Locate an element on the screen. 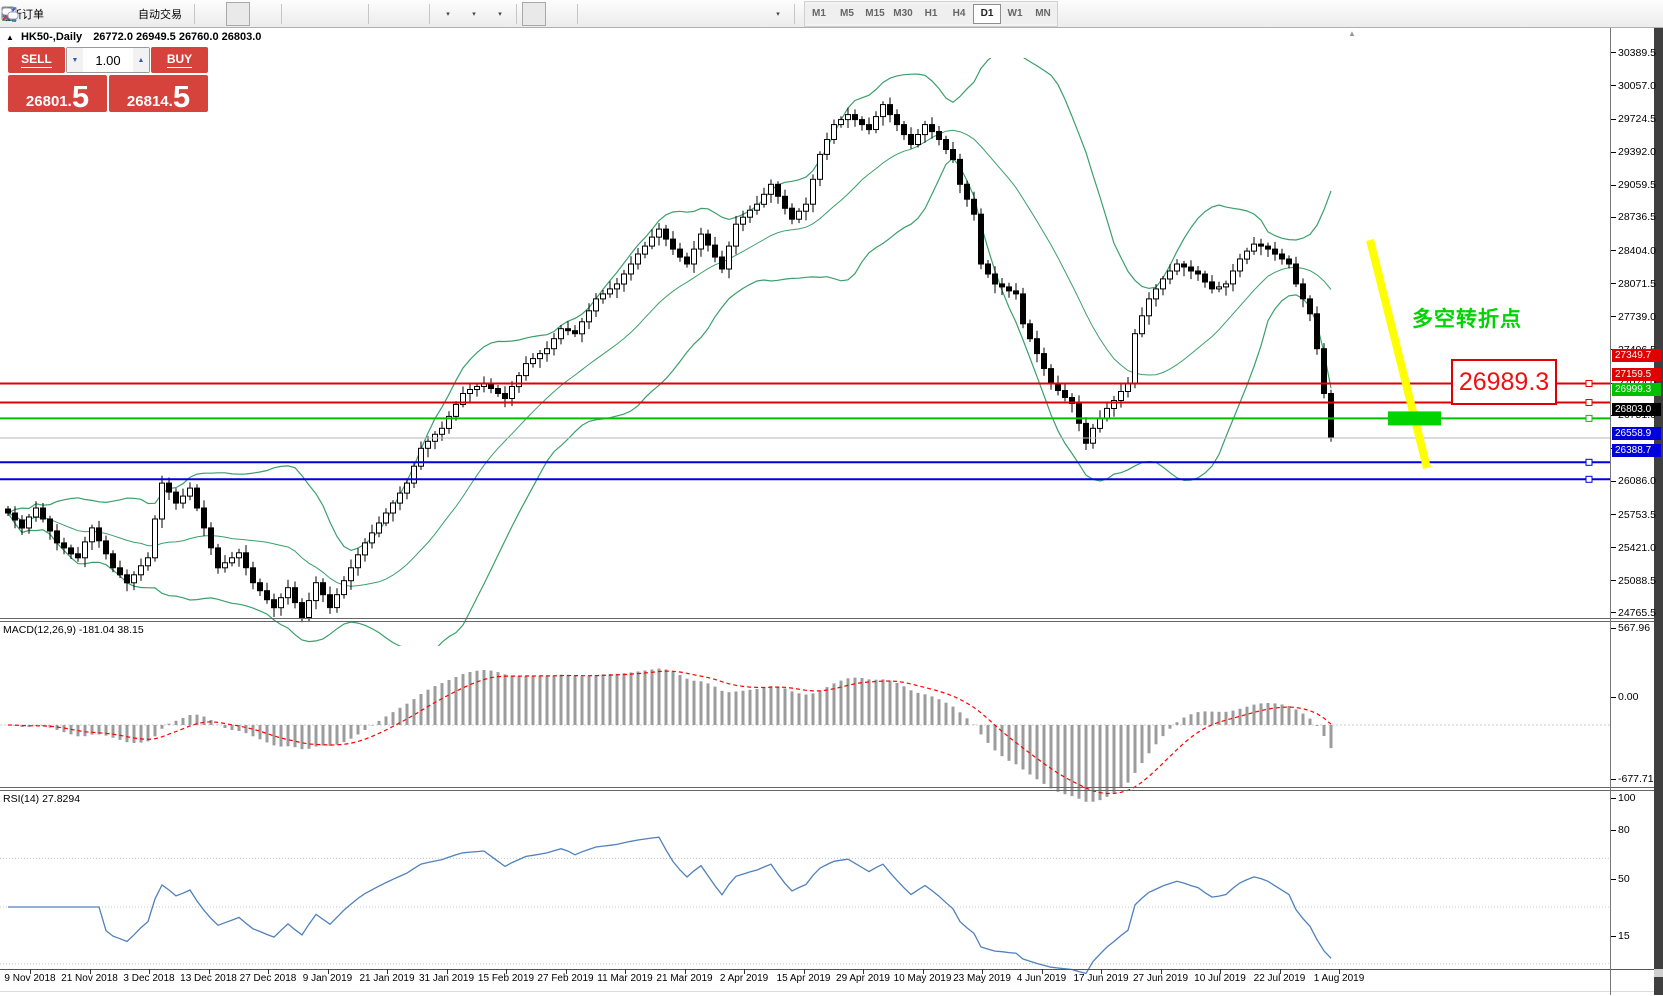 The height and width of the screenshot is (996, 1663). scrollbar-thumb is located at coordinates (1658, 973).